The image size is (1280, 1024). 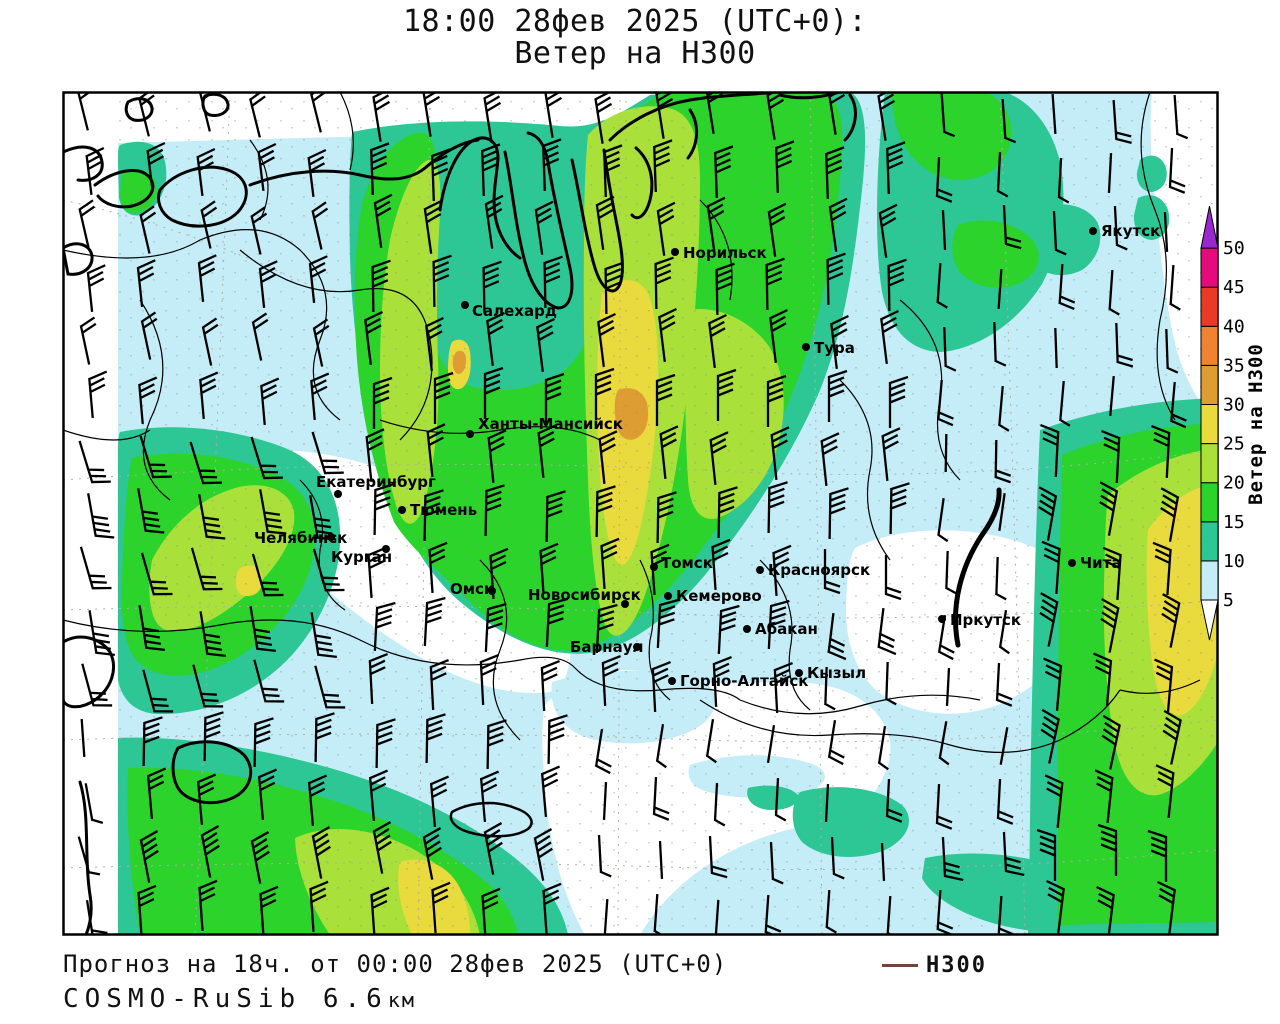 What do you see at coordinates (1228, 600) in the screenshot?
I see `colorbar-tick-label: 5` at bounding box center [1228, 600].